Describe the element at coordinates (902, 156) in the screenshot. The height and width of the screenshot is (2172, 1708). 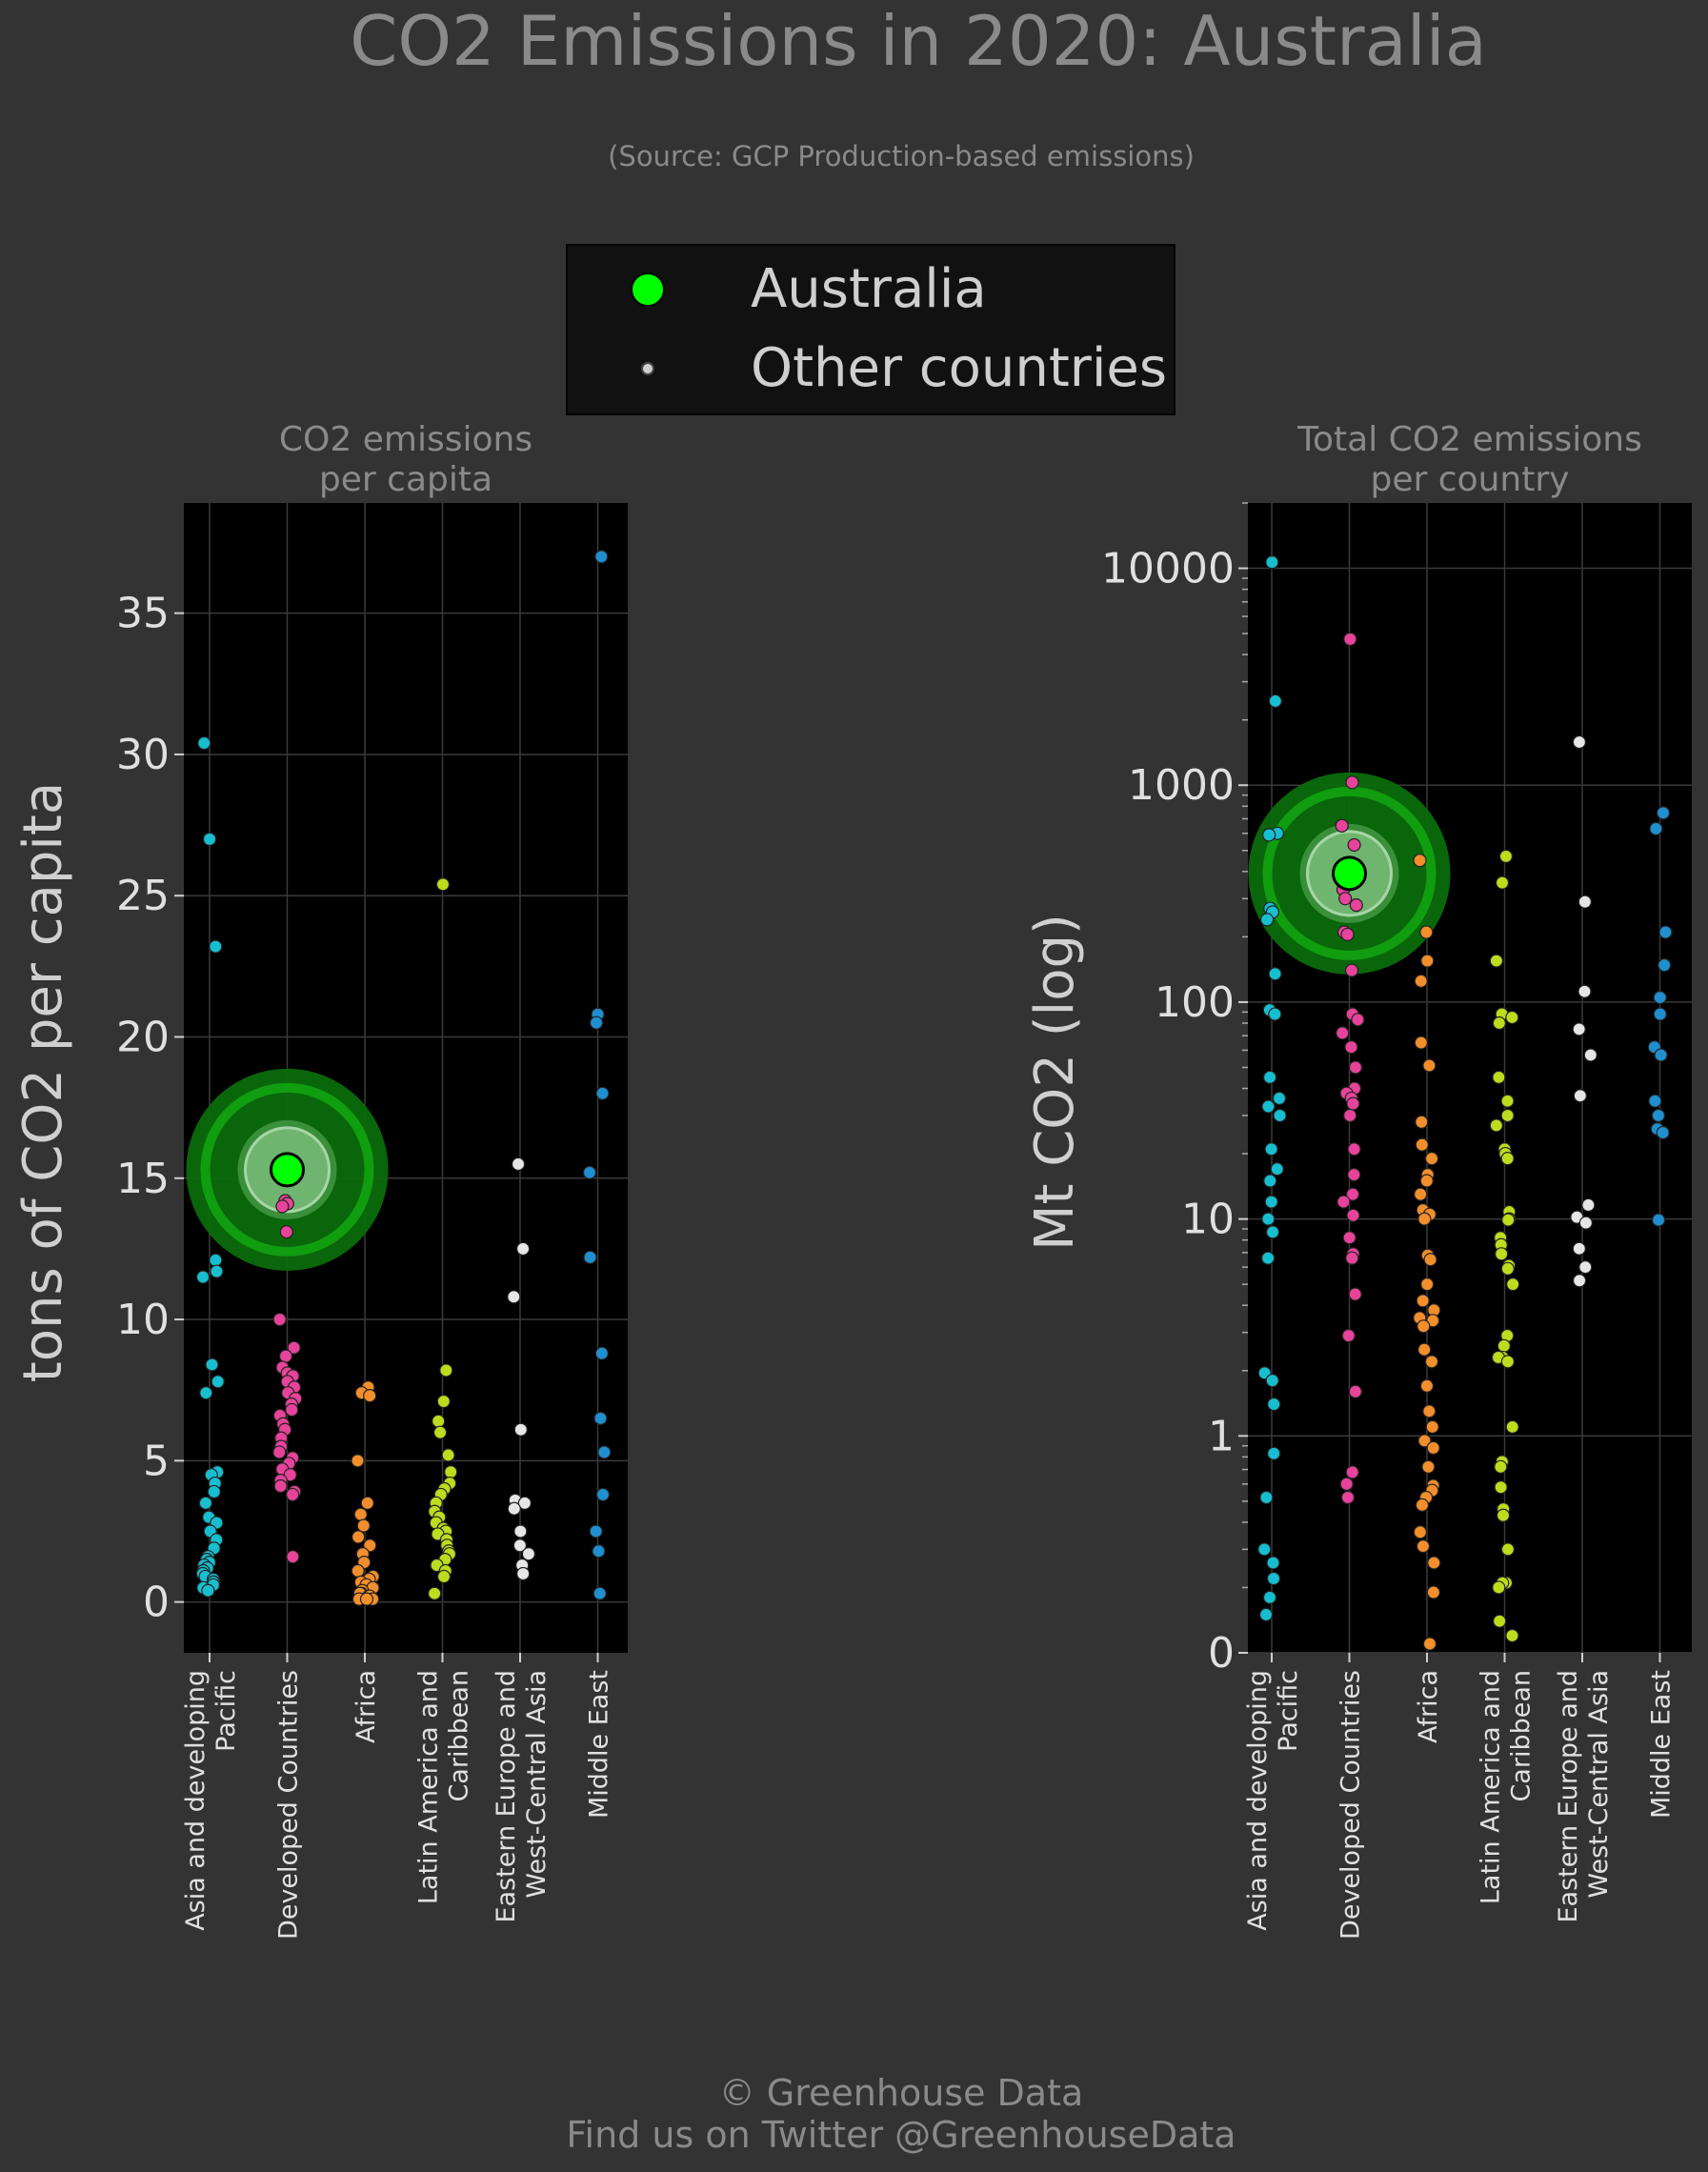
I see `chart-subtitle: (Source: GCP Production-based emissions)` at that location.